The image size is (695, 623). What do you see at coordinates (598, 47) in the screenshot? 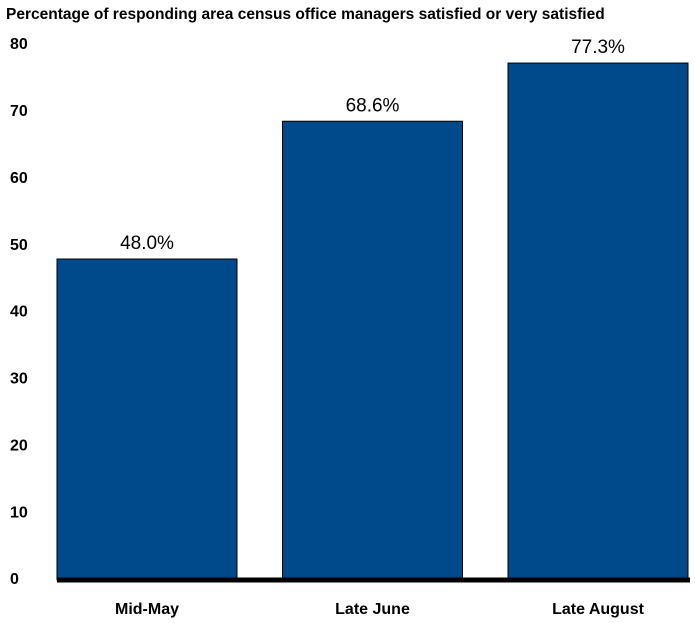
I see `value-label: 77.3%` at bounding box center [598, 47].